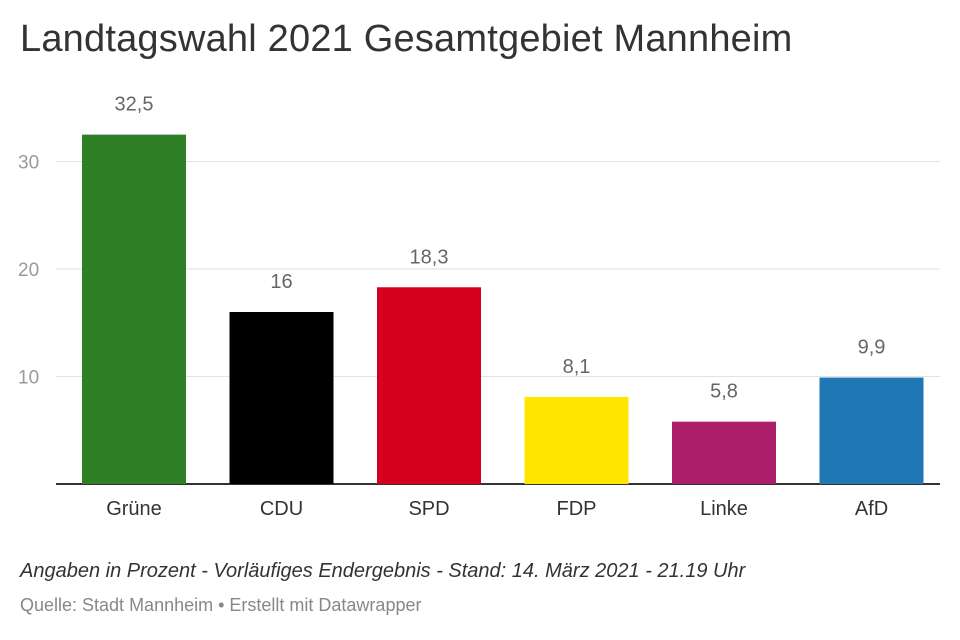 This screenshot has width=960, height=640. I want to click on value-label: 8,1, so click(577, 367).